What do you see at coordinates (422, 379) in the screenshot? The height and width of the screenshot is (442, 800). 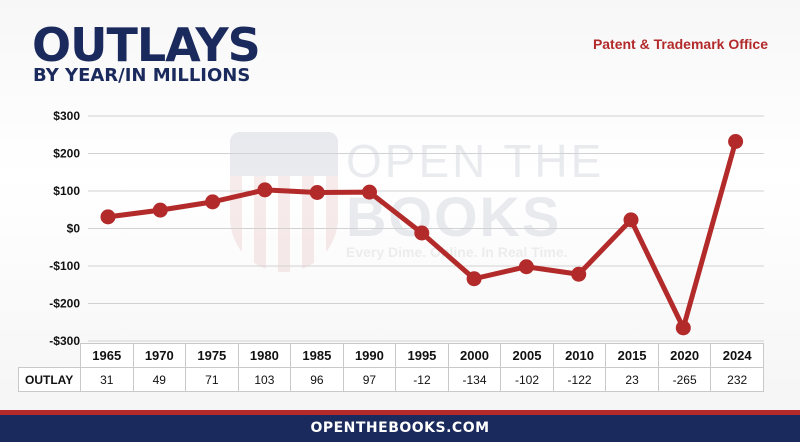 I see `outlay-cell: -12` at bounding box center [422, 379].